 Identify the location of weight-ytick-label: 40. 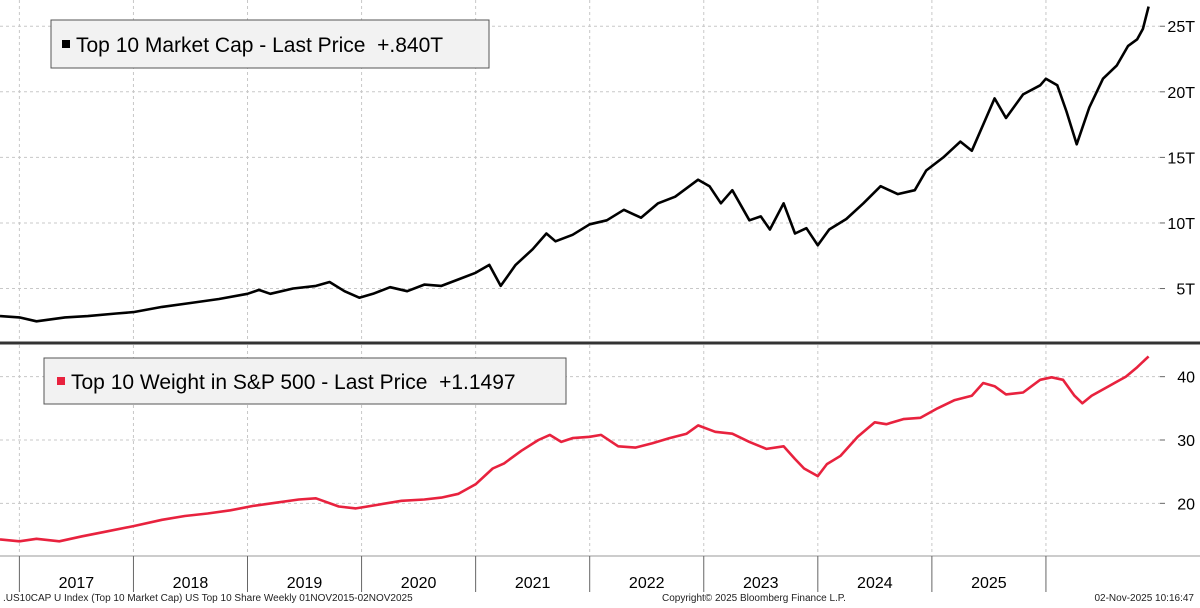
(1186, 378).